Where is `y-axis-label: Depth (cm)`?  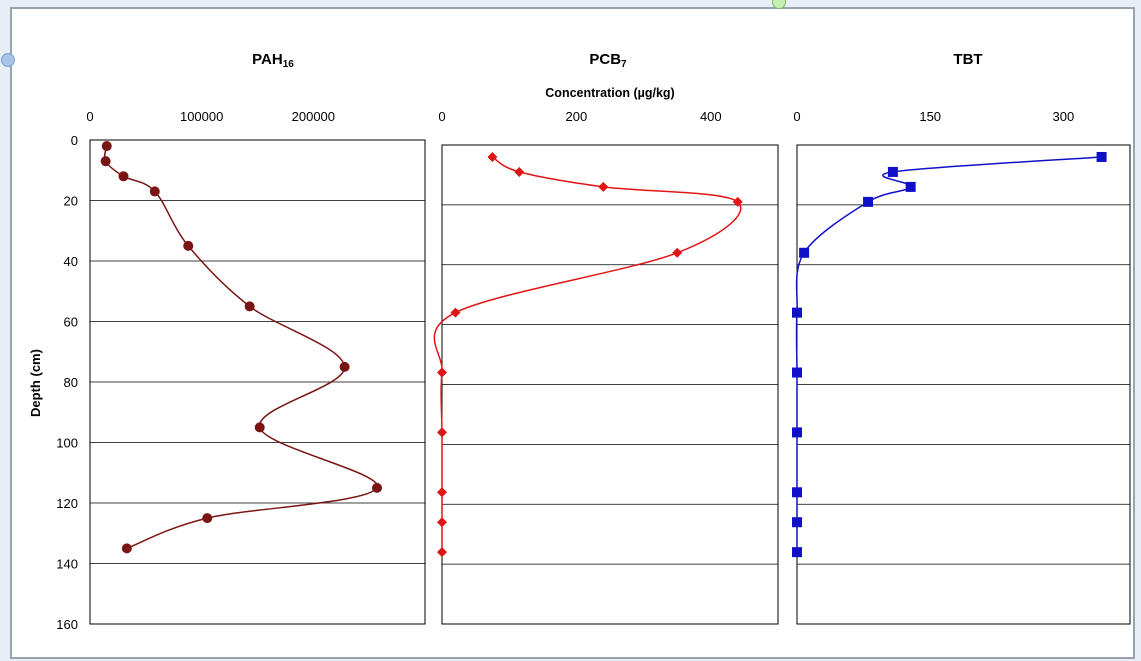
y-axis-label: Depth (cm) is located at coordinates (35, 383).